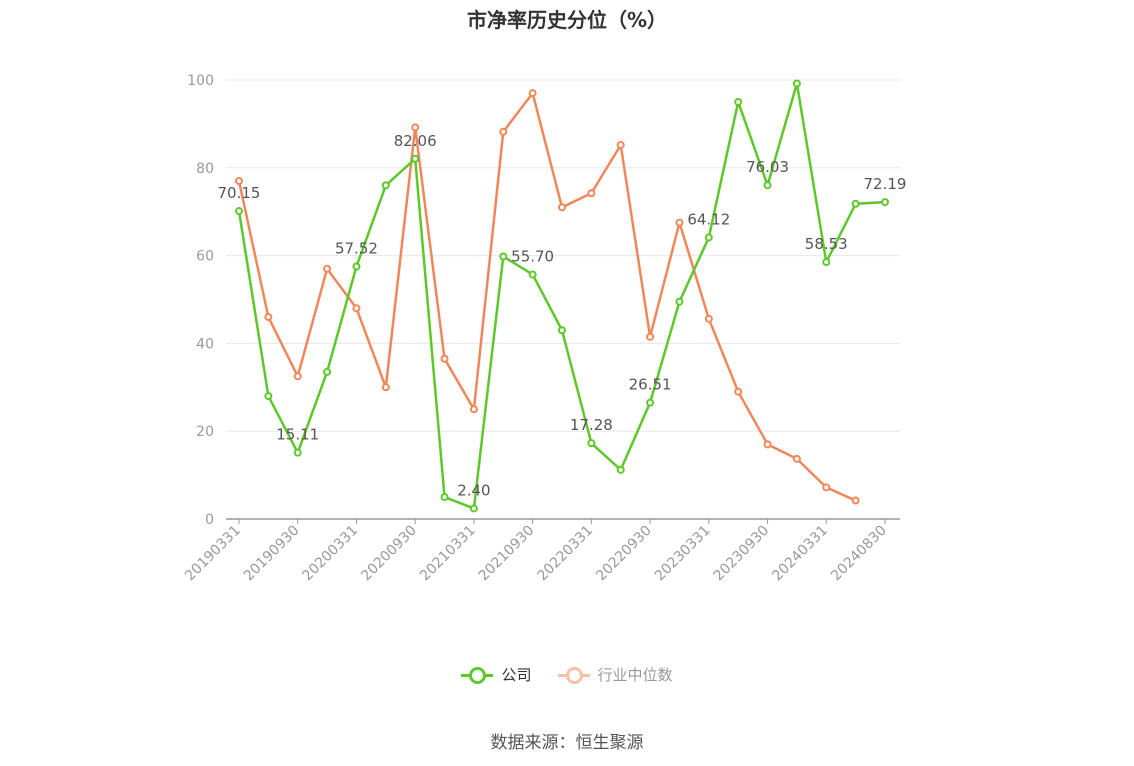  I want to click on x-tick-label: 20230331, so click(683, 554).